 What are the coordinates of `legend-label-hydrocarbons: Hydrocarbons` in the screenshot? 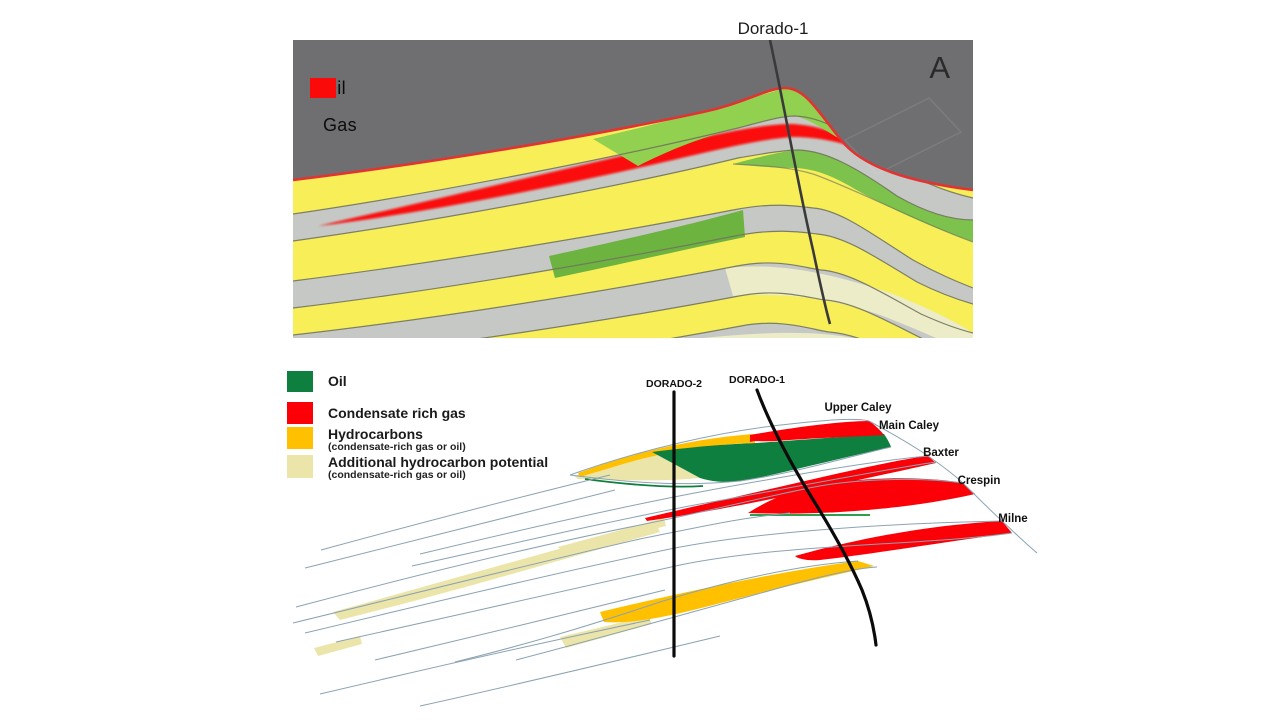 It's located at (375, 434).